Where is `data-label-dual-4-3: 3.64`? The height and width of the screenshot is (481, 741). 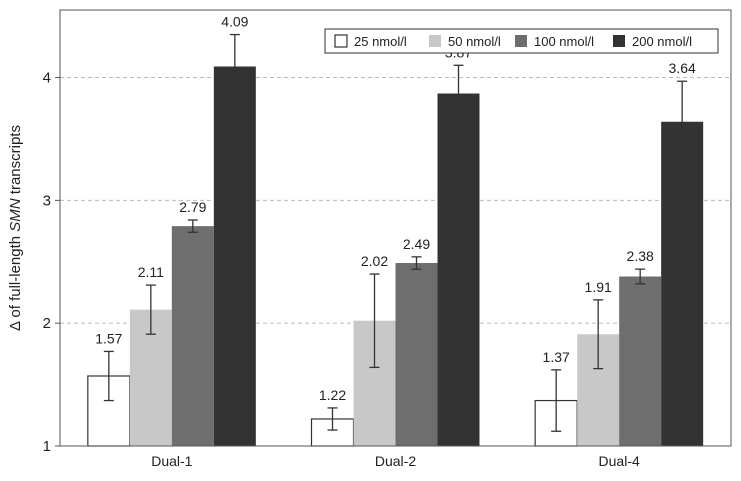
data-label-dual-4-3: 3.64 is located at coordinates (682, 68).